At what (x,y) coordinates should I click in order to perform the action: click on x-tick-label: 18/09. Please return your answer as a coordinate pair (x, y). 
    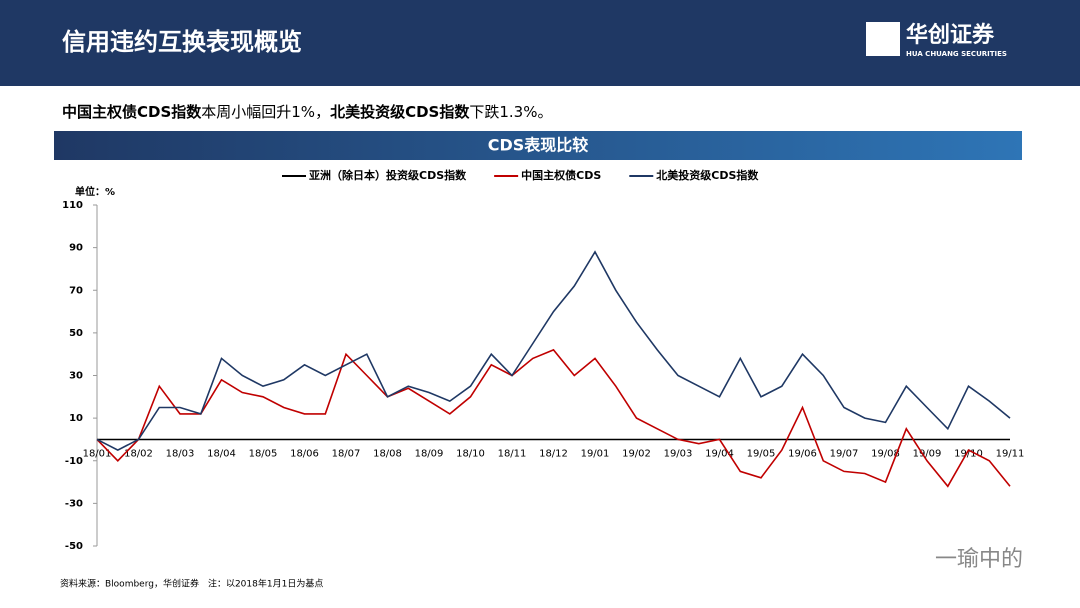
    Looking at the image, I should click on (429, 453).